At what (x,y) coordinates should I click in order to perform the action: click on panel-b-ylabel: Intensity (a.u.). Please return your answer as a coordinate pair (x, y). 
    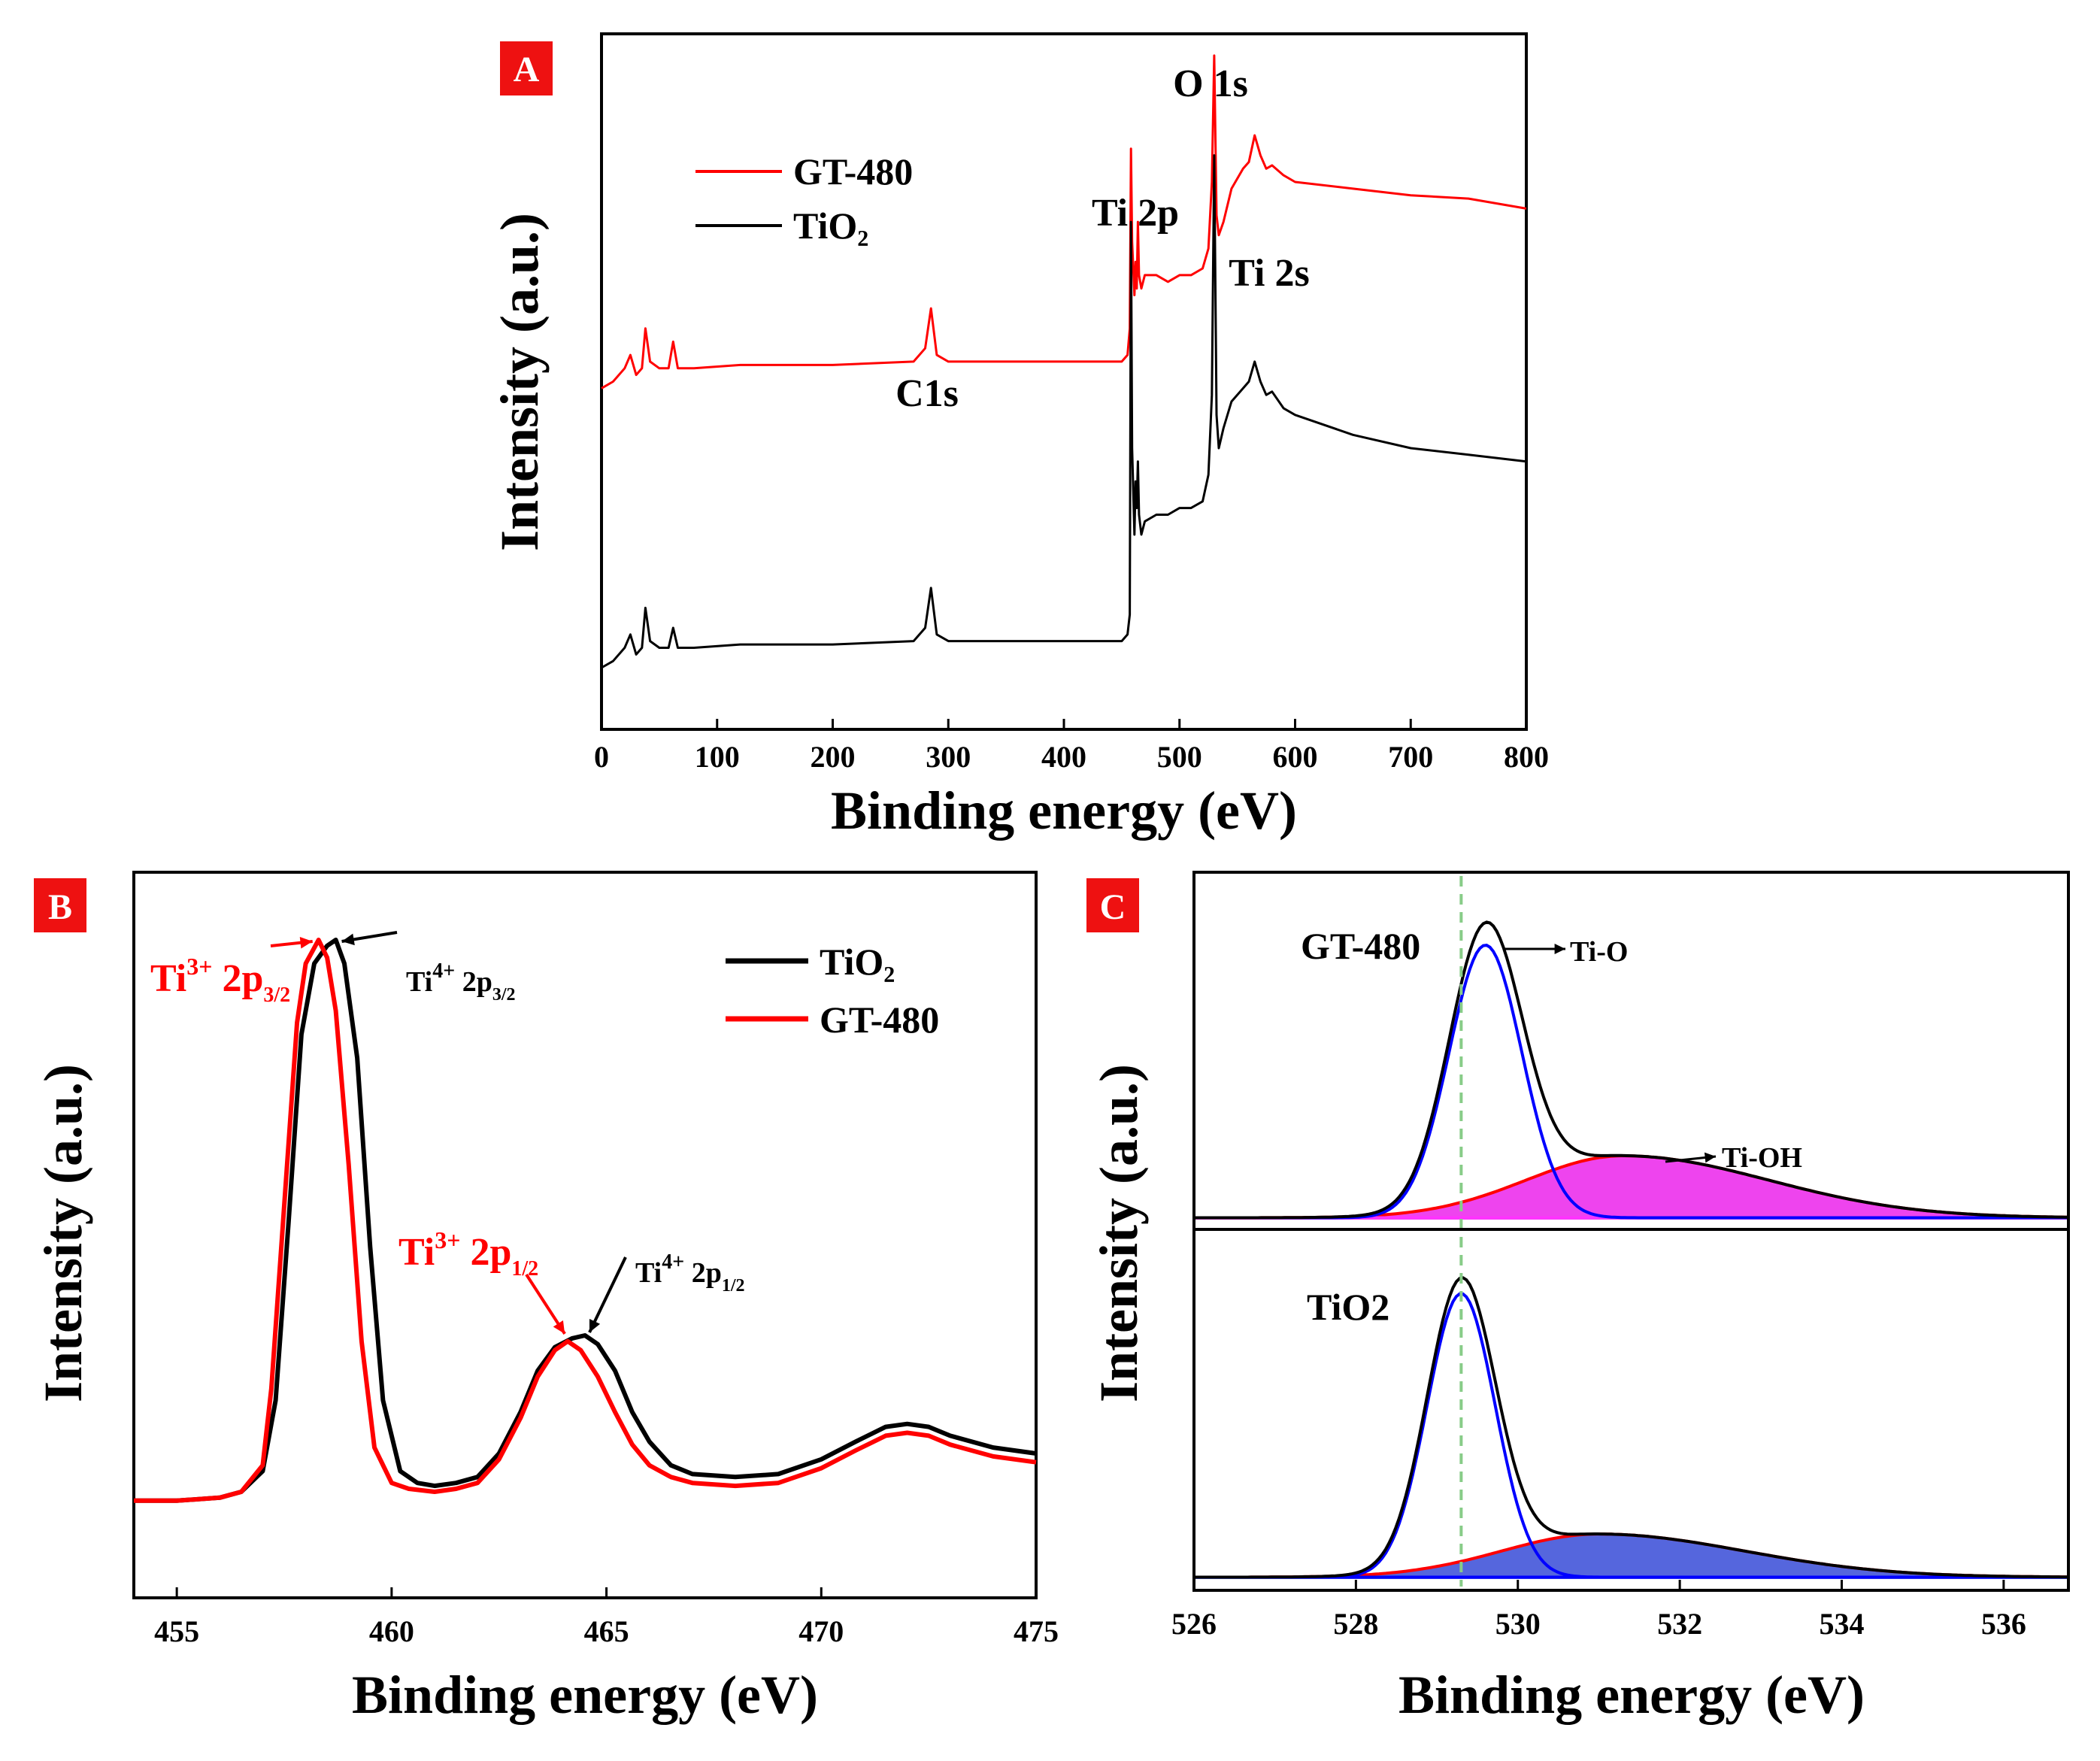
    Looking at the image, I should click on (63, 1233).